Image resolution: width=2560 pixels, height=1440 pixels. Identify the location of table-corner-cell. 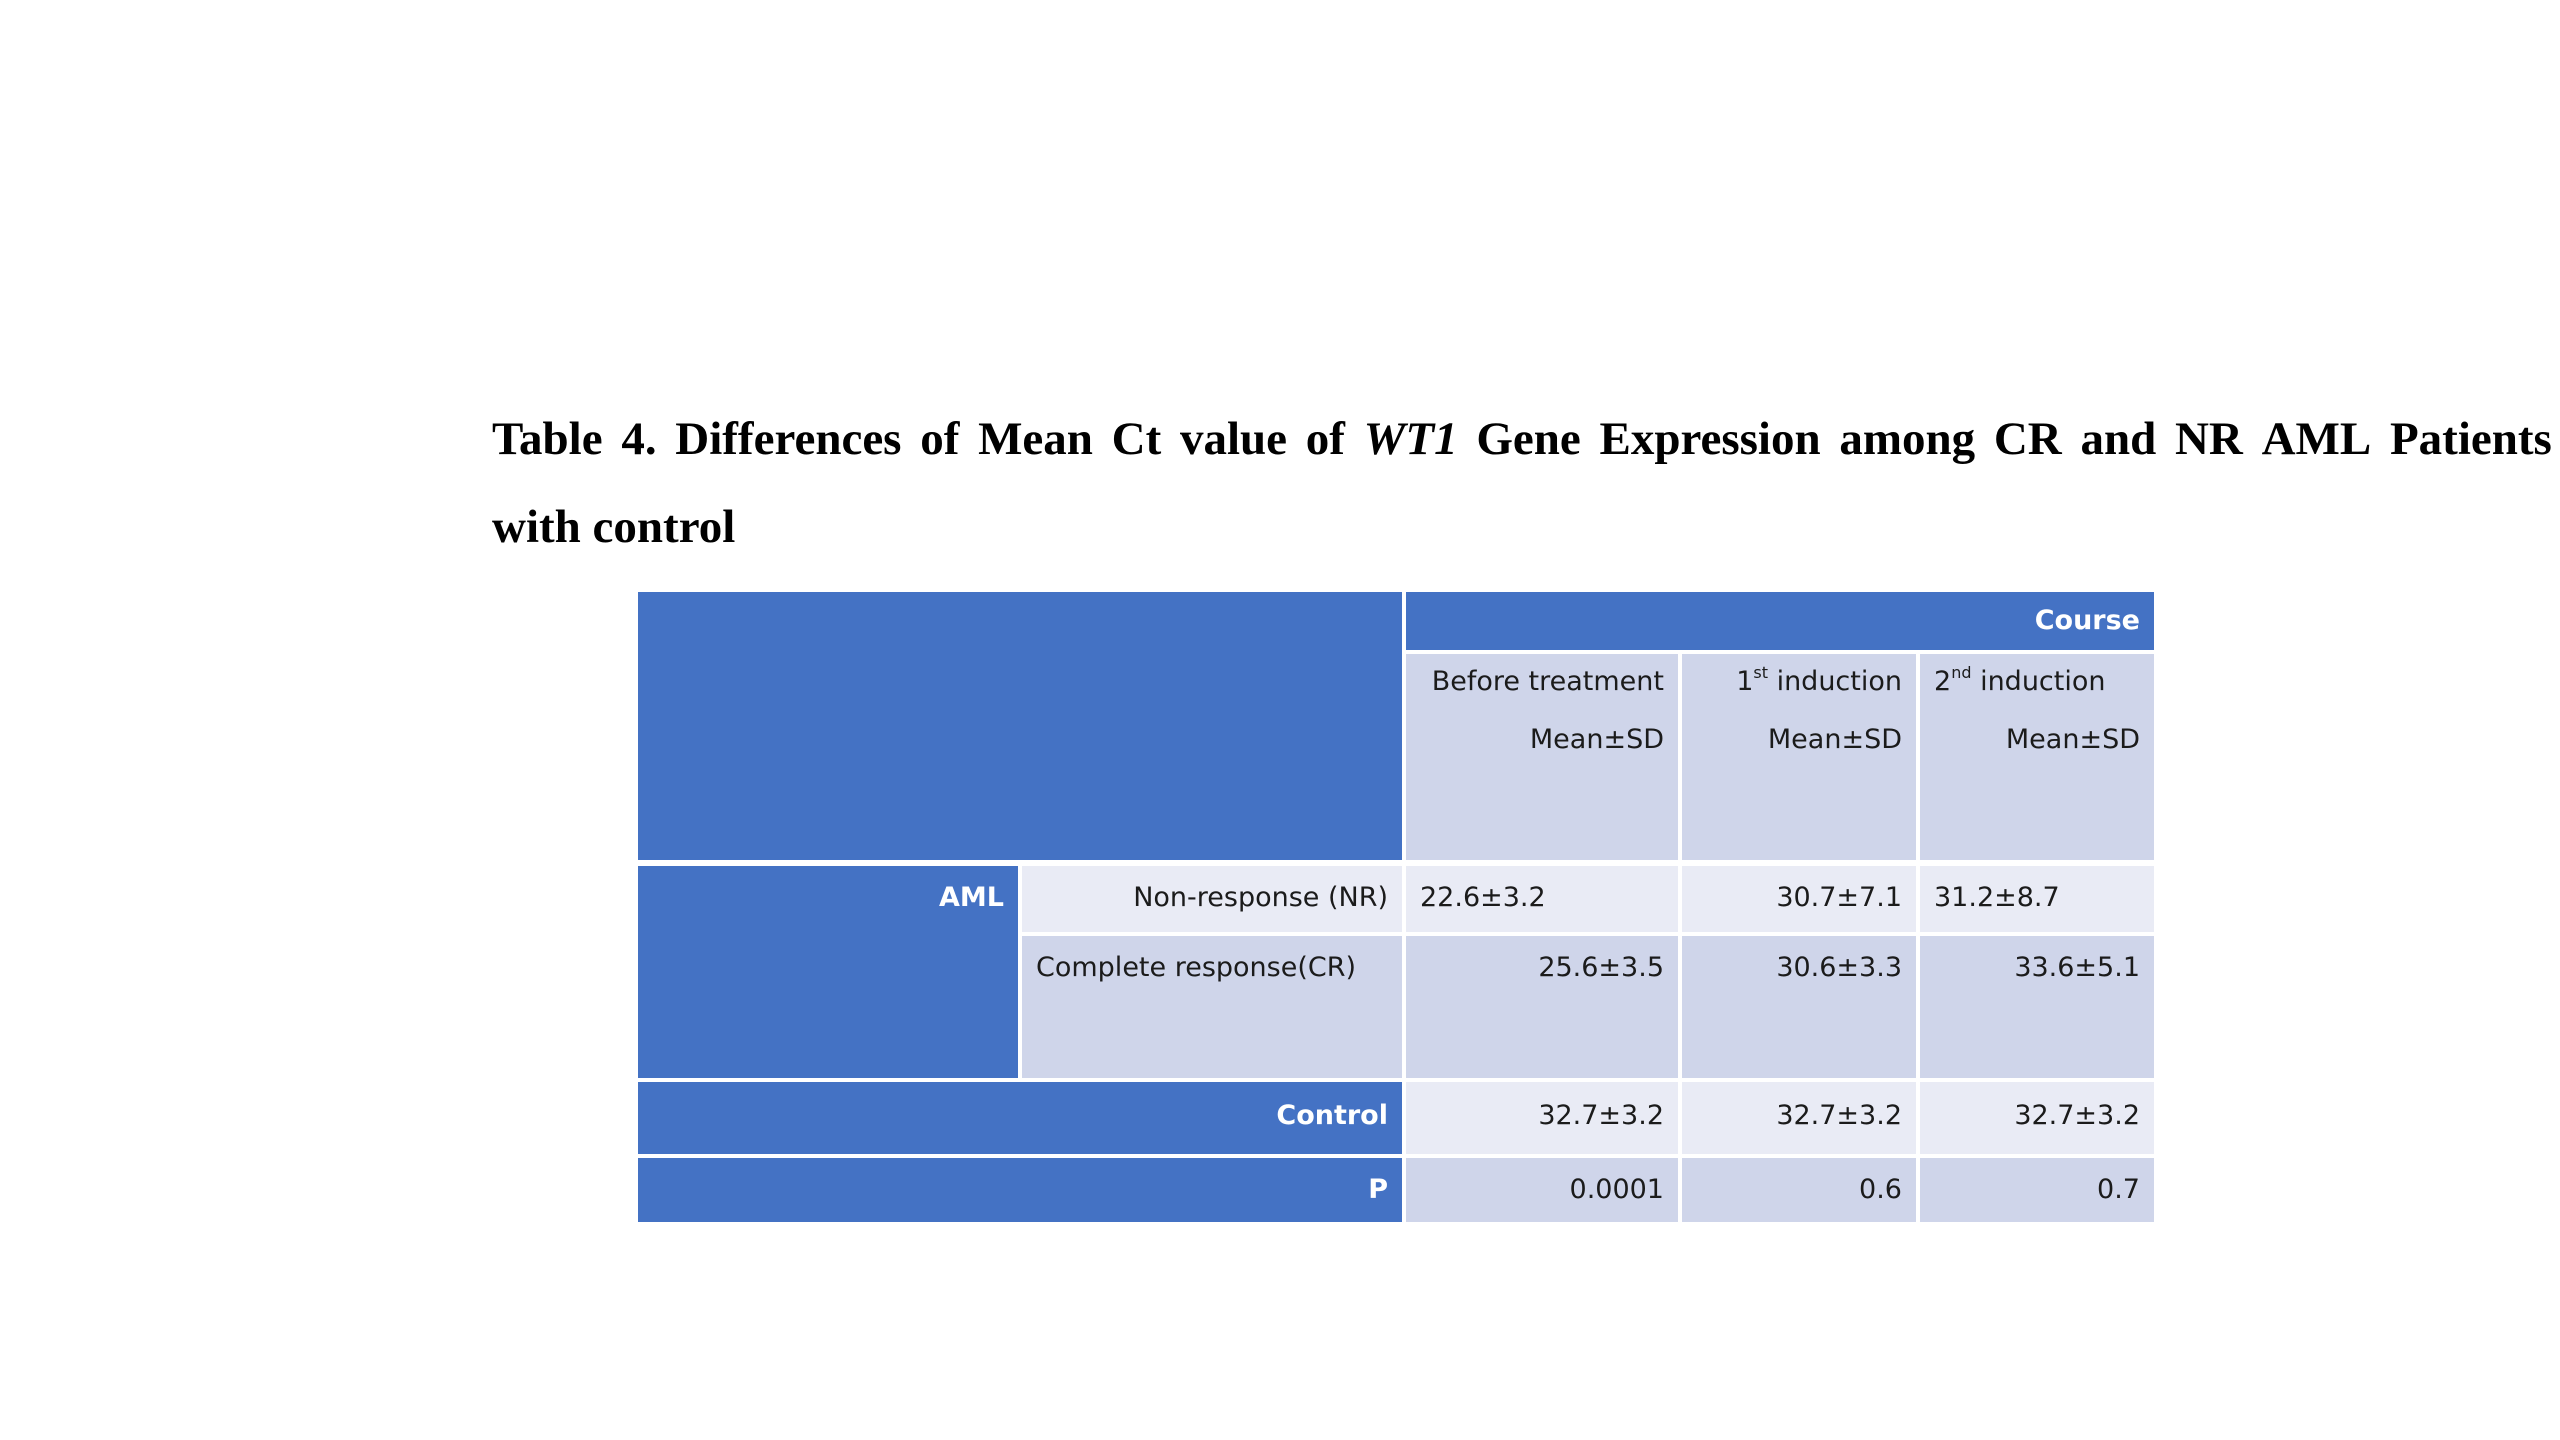
(1020, 726).